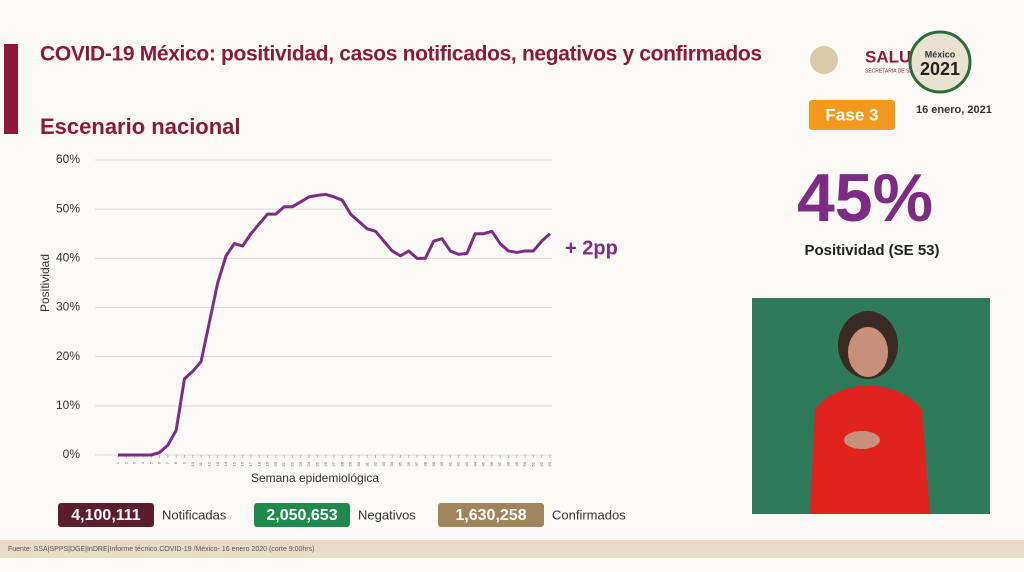  I want to click on x-tick-label: 27, so click(333, 463).